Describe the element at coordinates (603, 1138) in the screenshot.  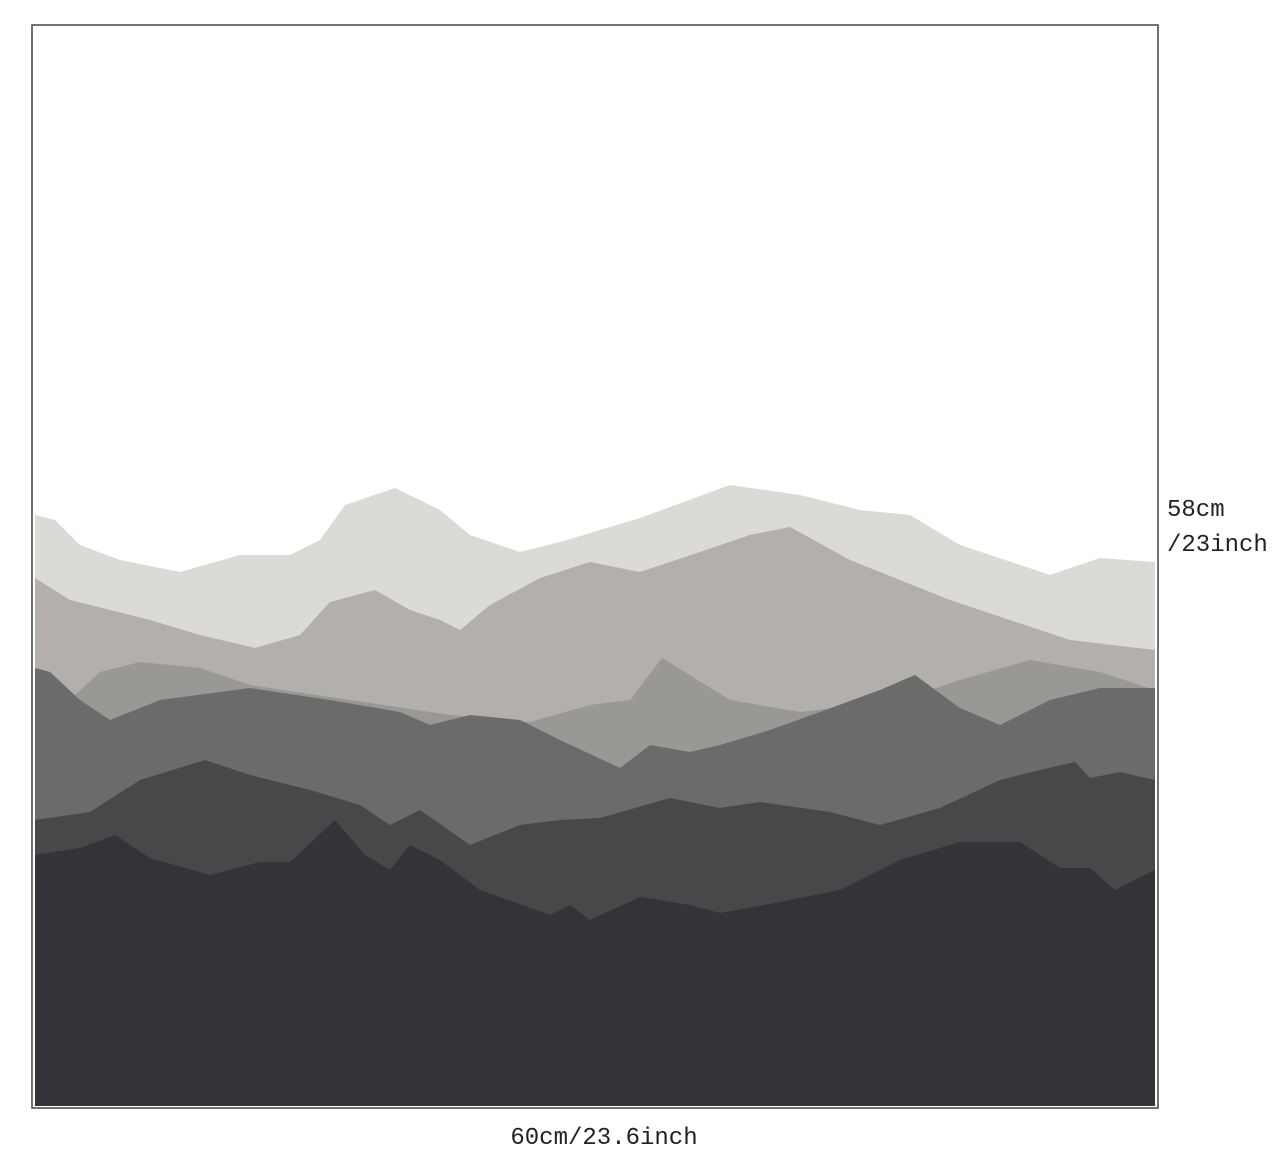
I see `width-label: 60cm/23.6inch` at that location.